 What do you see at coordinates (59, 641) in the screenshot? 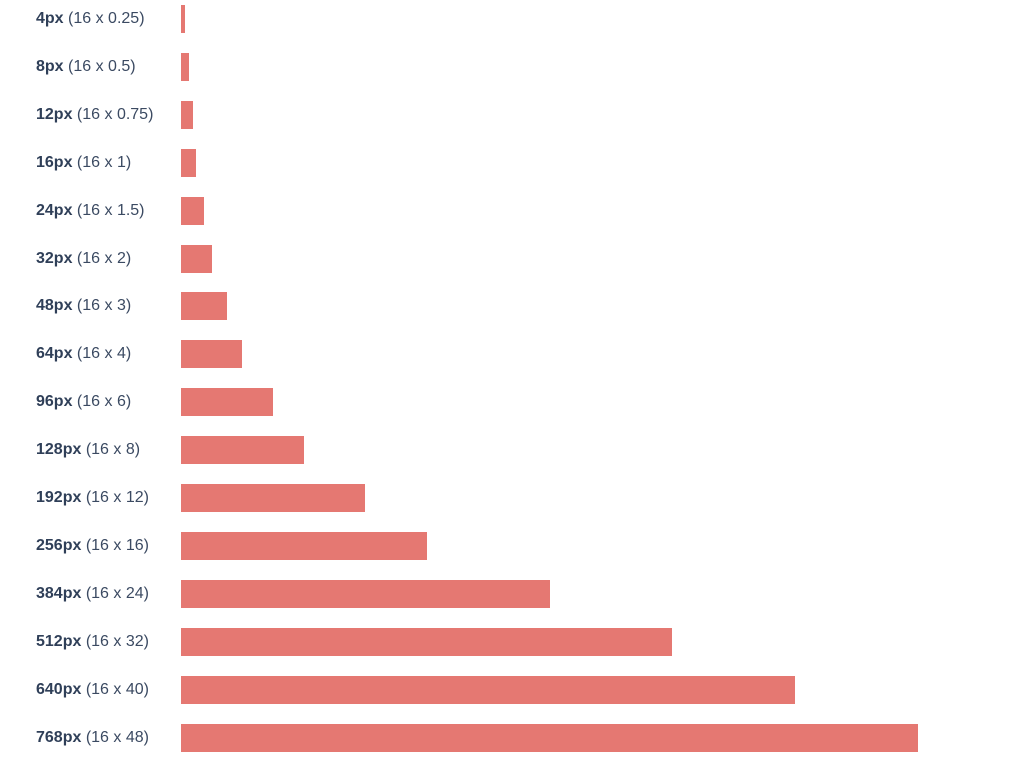
I see `bar-label-px: 512px` at bounding box center [59, 641].